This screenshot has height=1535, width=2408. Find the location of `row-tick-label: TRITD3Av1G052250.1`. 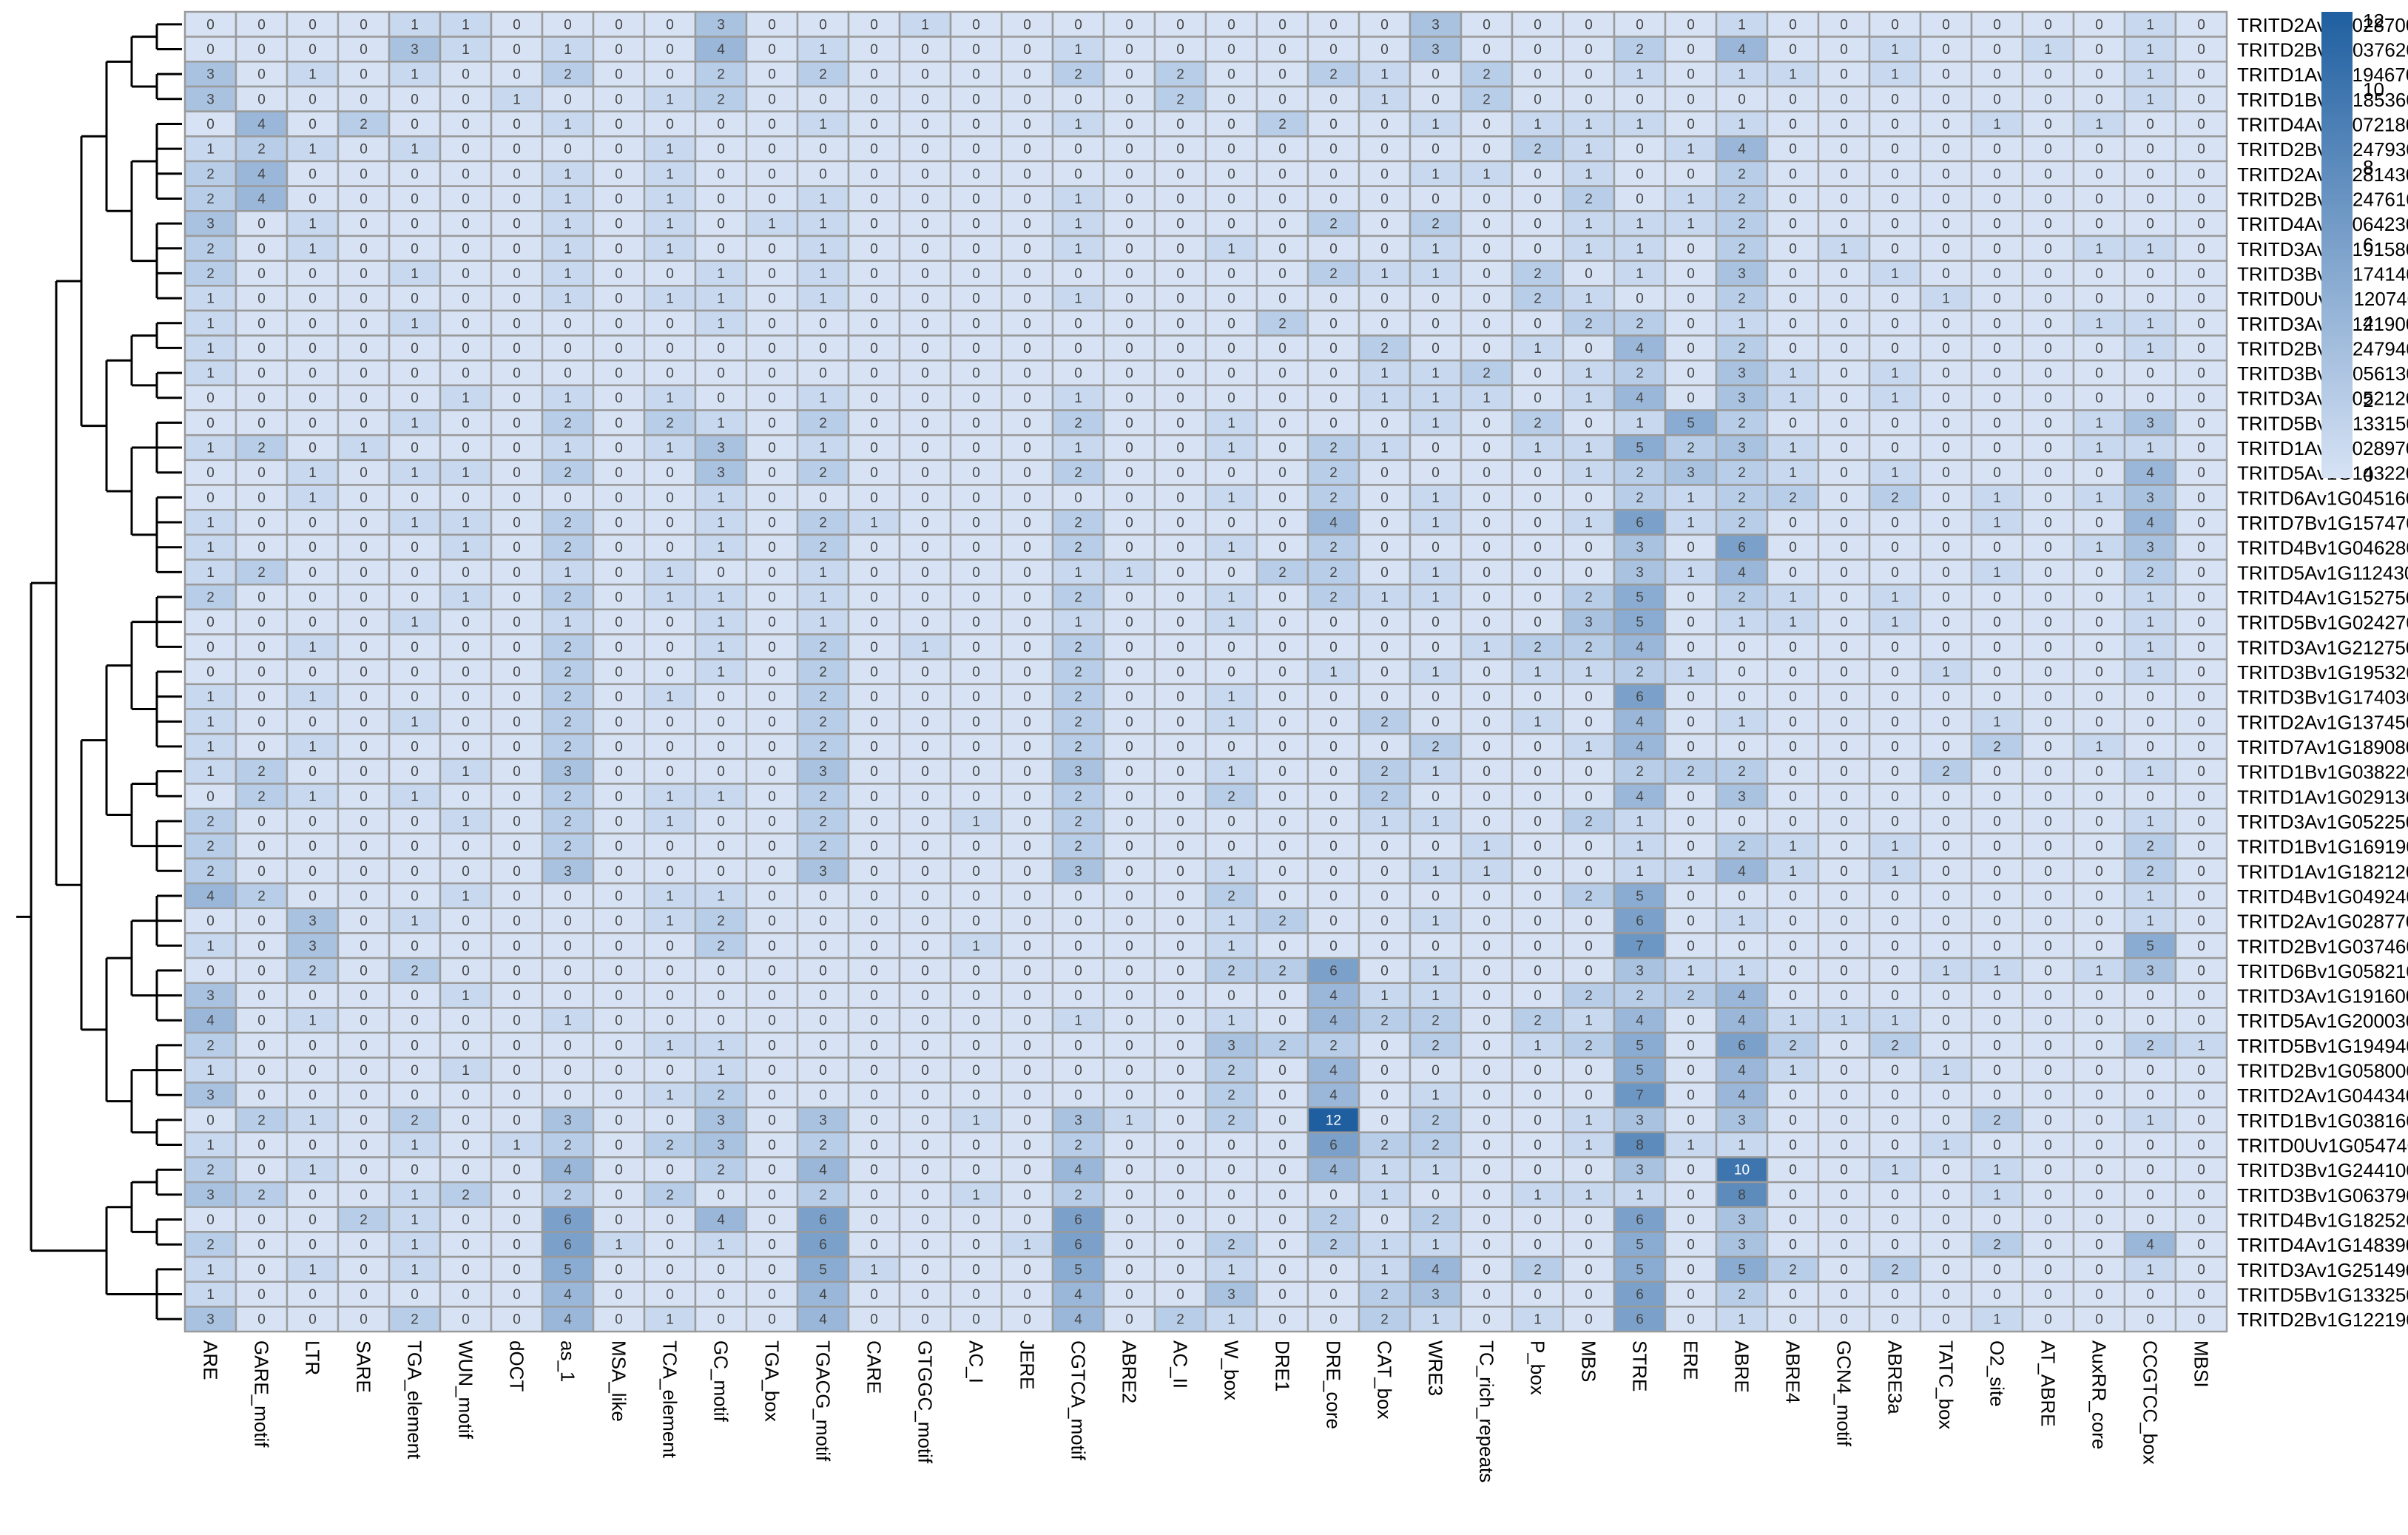

row-tick-label: TRITD3Av1G052250.1 is located at coordinates (2322, 822).